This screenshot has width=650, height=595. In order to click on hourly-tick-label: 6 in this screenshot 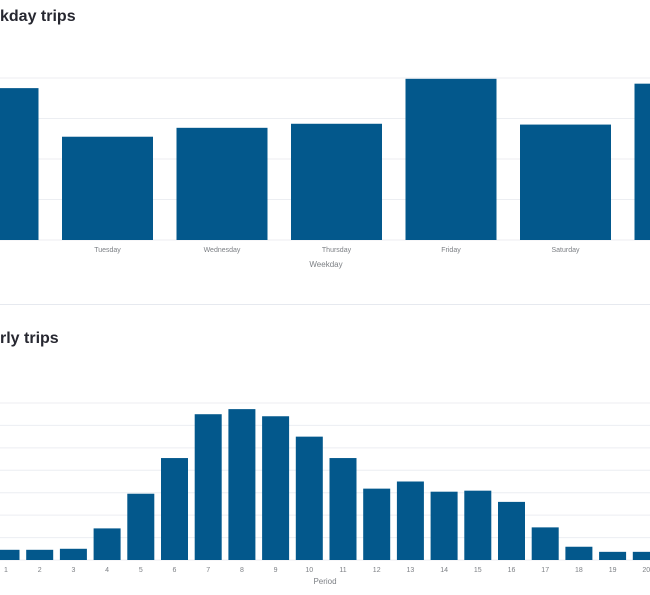, I will do `click(175, 570)`.